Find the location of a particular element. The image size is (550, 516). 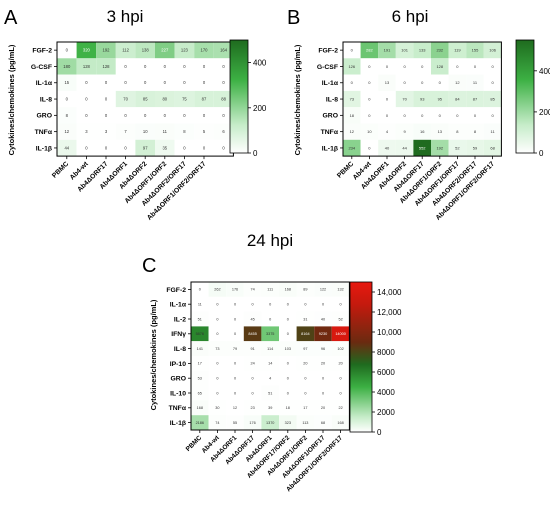

cell-value-label: 119 is located at coordinates (457, 50).